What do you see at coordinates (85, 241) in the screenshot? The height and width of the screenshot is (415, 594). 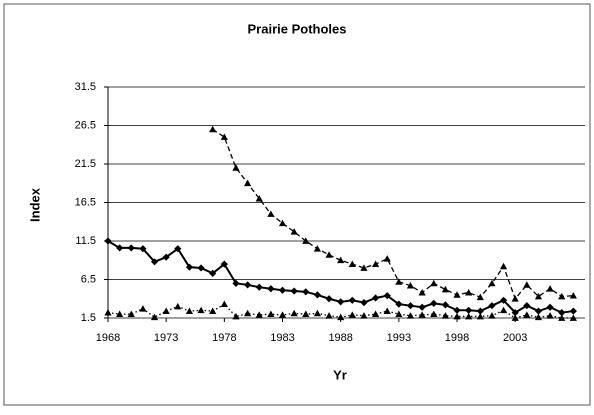 I see `y-tick-label: 11.5` at bounding box center [85, 241].